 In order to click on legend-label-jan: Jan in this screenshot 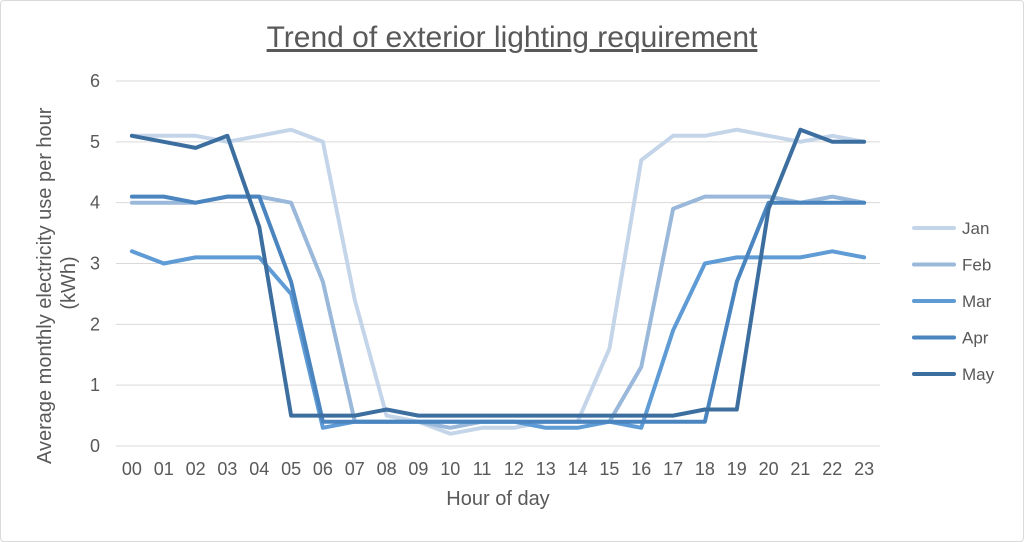, I will do `click(975, 228)`.